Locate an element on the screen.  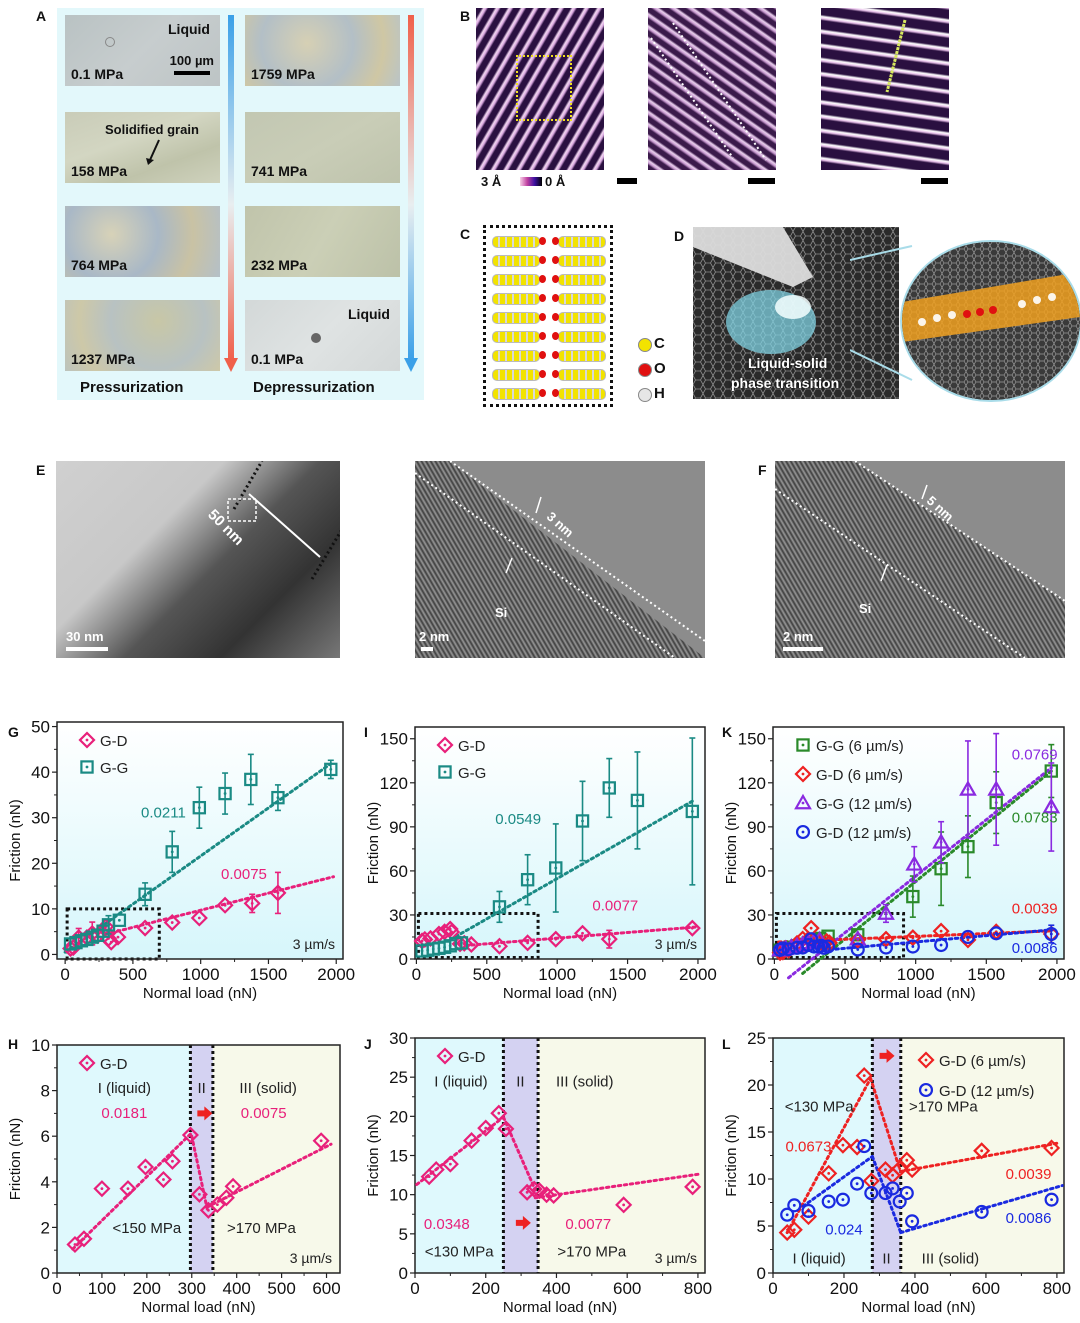
legend-label: G-D (6 µm/s) is located at coordinates (859, 775).